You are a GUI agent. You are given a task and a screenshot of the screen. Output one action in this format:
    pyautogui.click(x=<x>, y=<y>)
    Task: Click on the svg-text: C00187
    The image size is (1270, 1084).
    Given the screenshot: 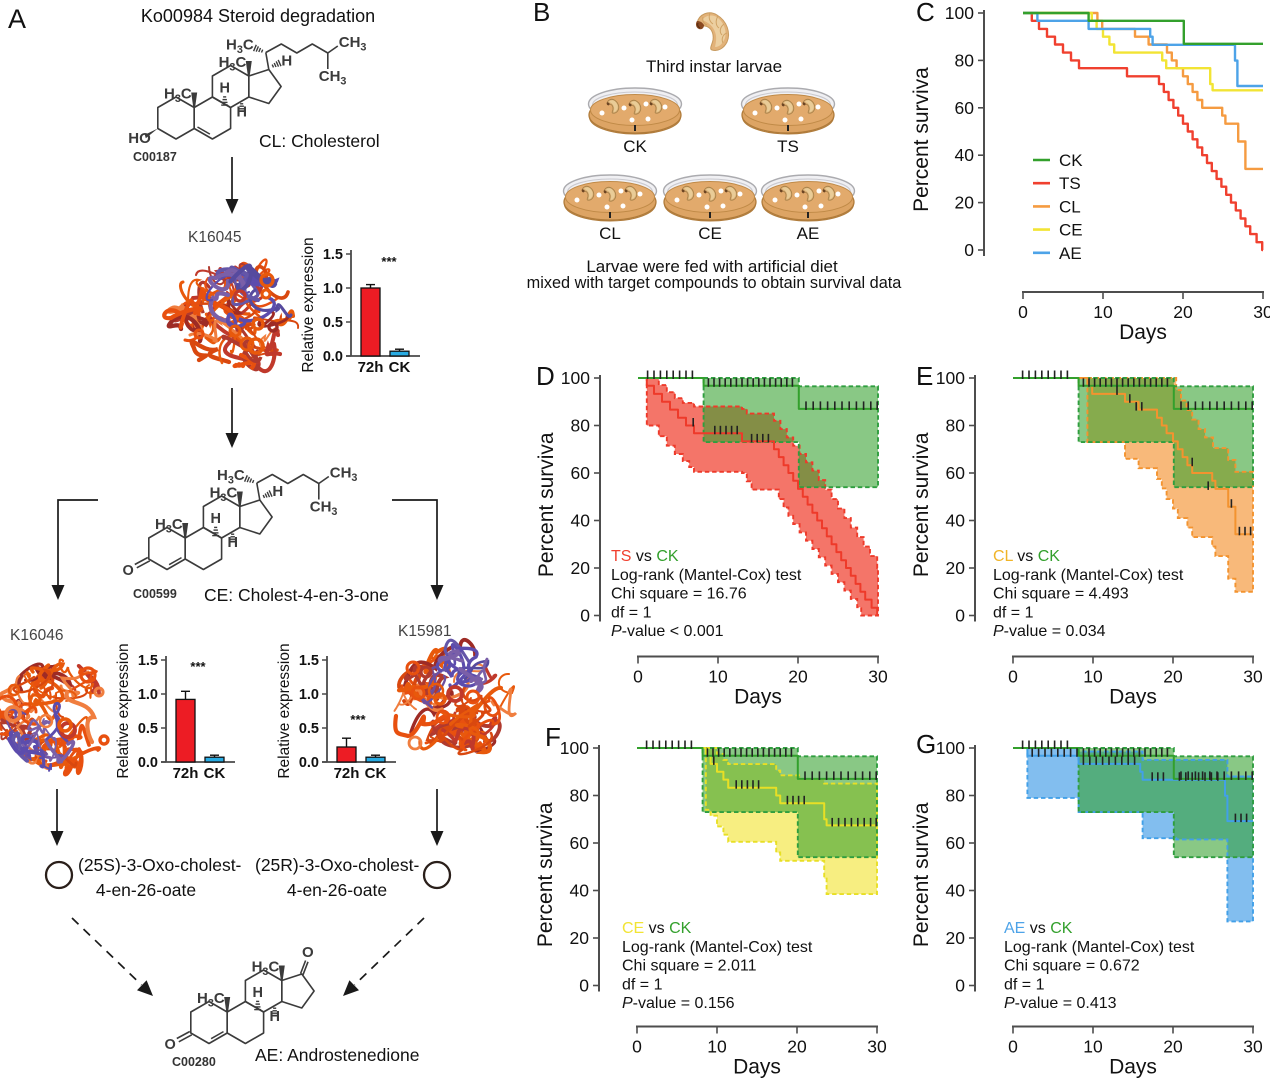 What is the action you would take?
    pyautogui.click(x=155, y=157)
    